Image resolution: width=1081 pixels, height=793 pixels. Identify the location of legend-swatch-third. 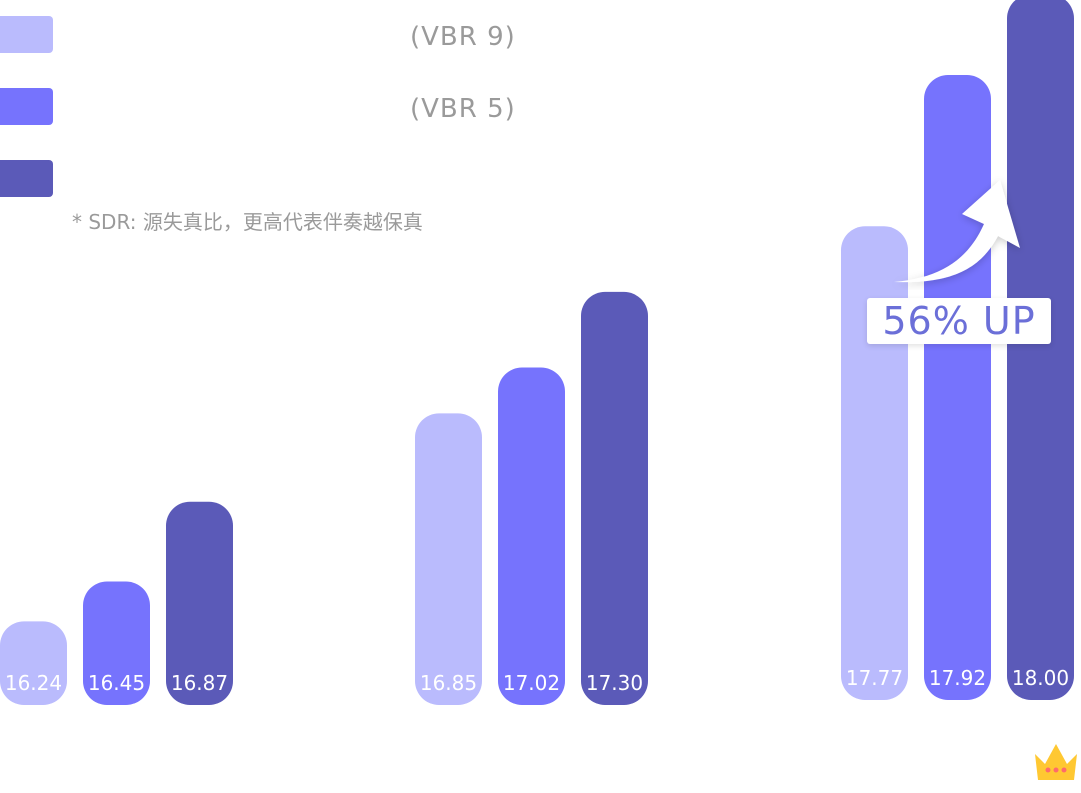
(26, 178).